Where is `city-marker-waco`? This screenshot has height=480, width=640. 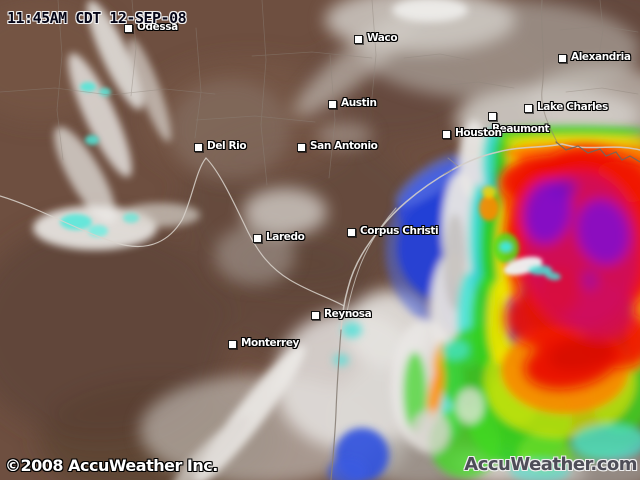
city-marker-waco is located at coordinates (358, 39).